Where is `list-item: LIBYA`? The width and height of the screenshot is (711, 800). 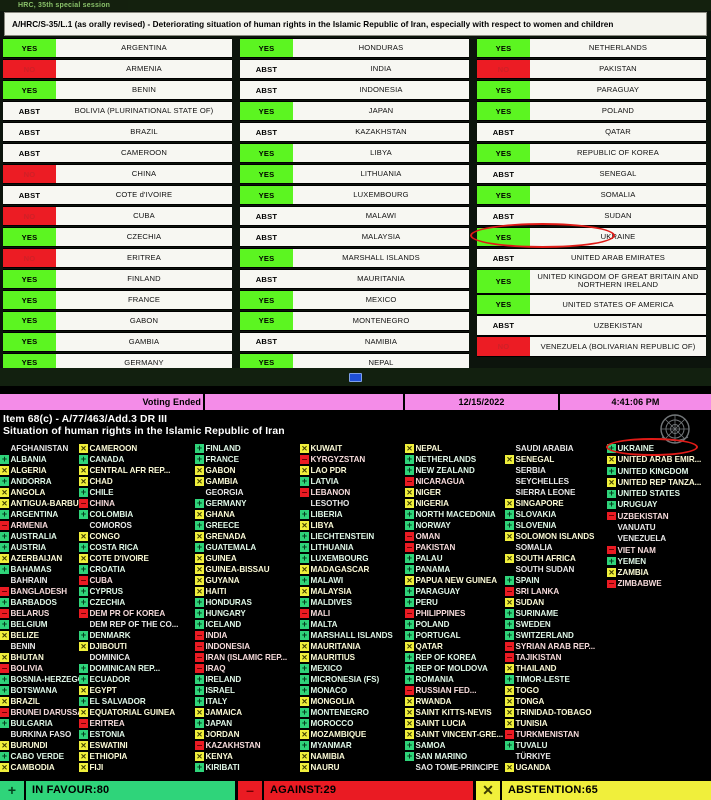
list-item: LIBYA is located at coordinates (352, 525).